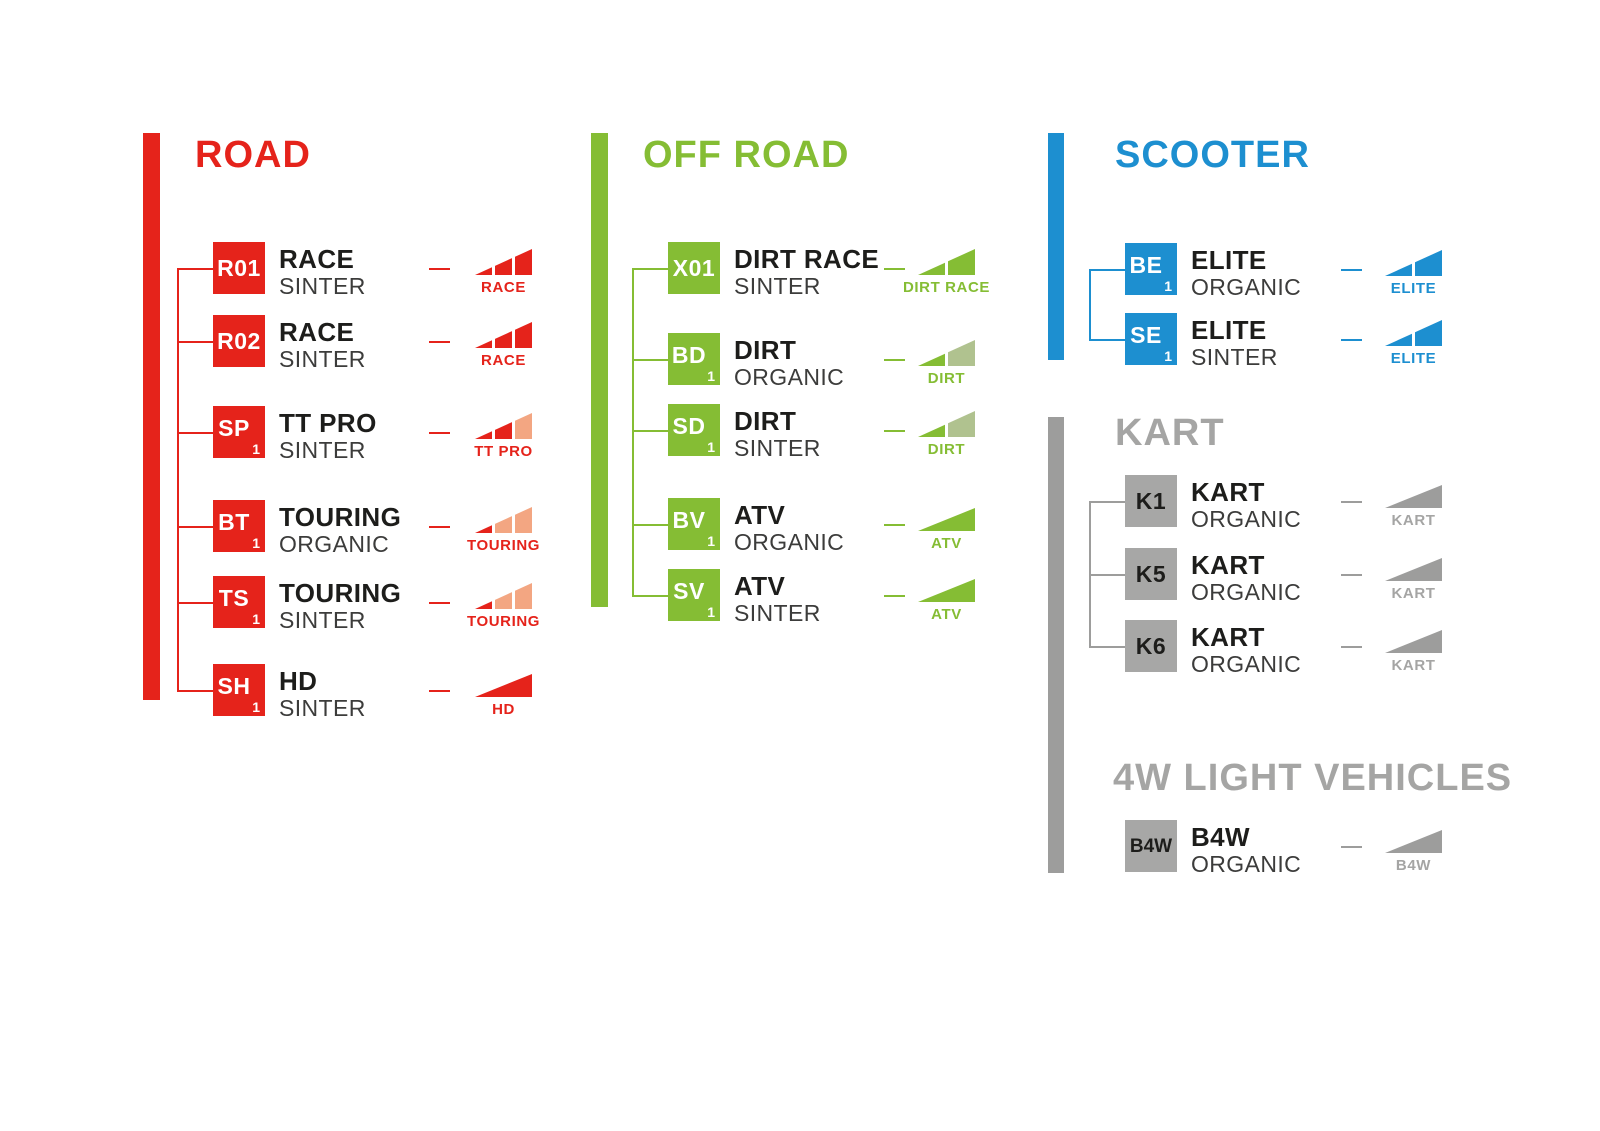  What do you see at coordinates (383, 692) in the screenshot?
I see `product-row: SH 1 HD SINTER HD` at bounding box center [383, 692].